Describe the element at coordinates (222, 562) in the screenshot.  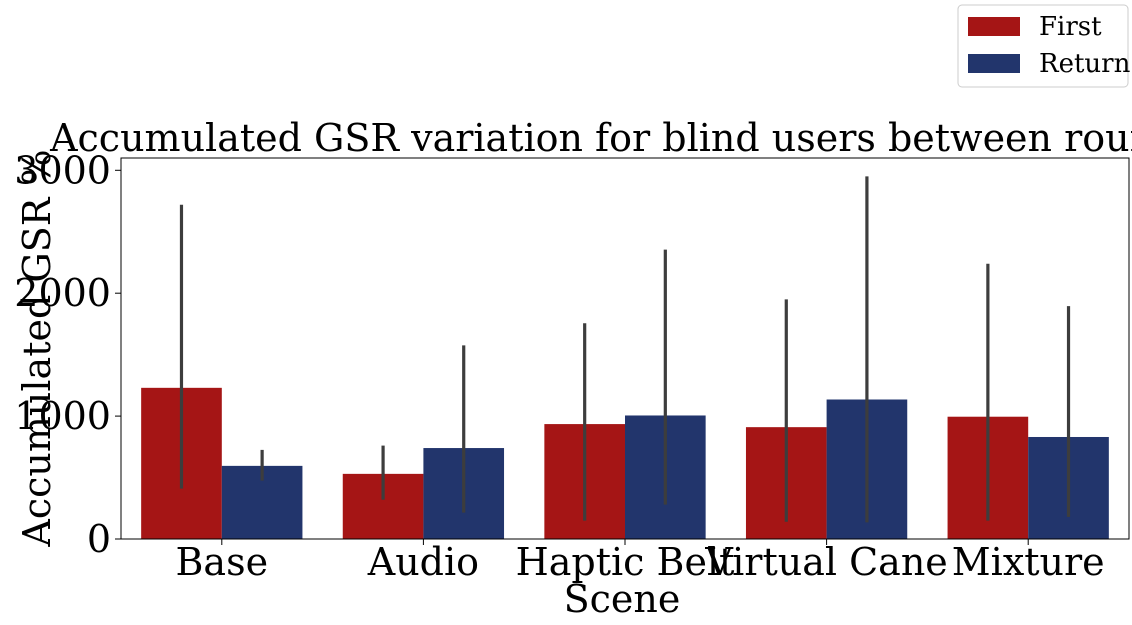
I see `x-tick-label: Base` at that location.